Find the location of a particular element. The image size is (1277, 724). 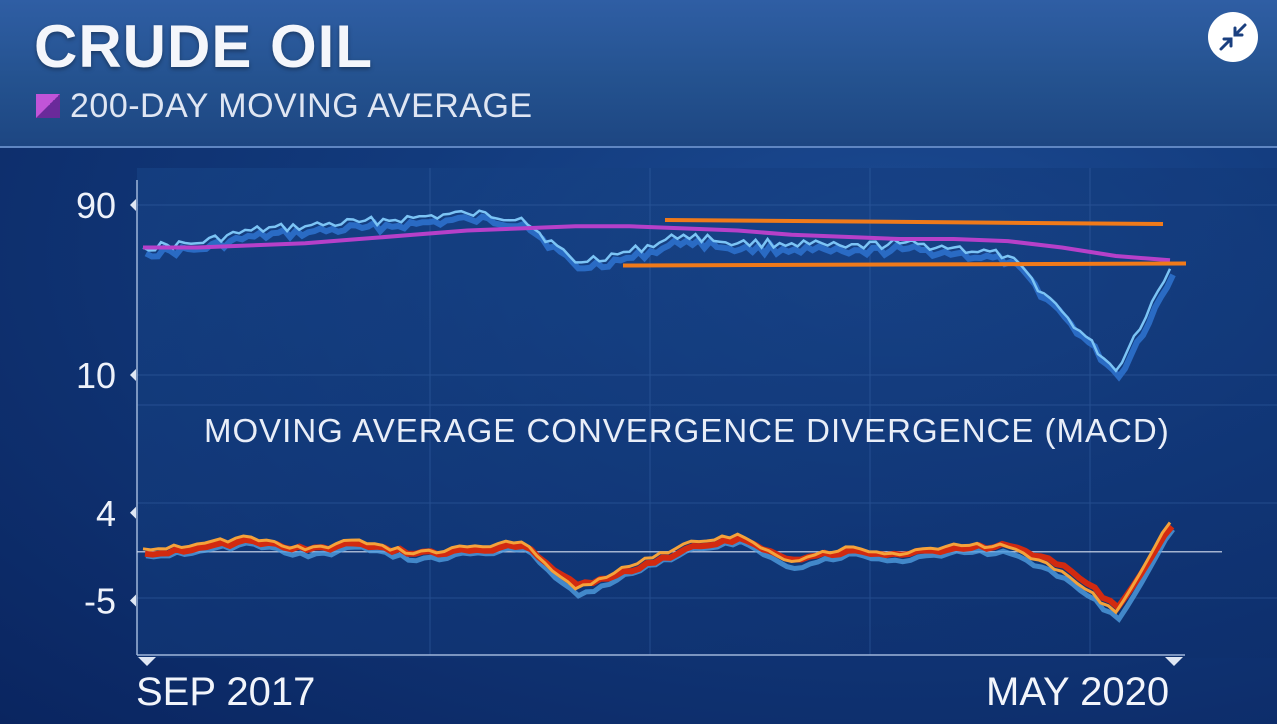

macd-y-tick-4: 4 is located at coordinates (106, 513).